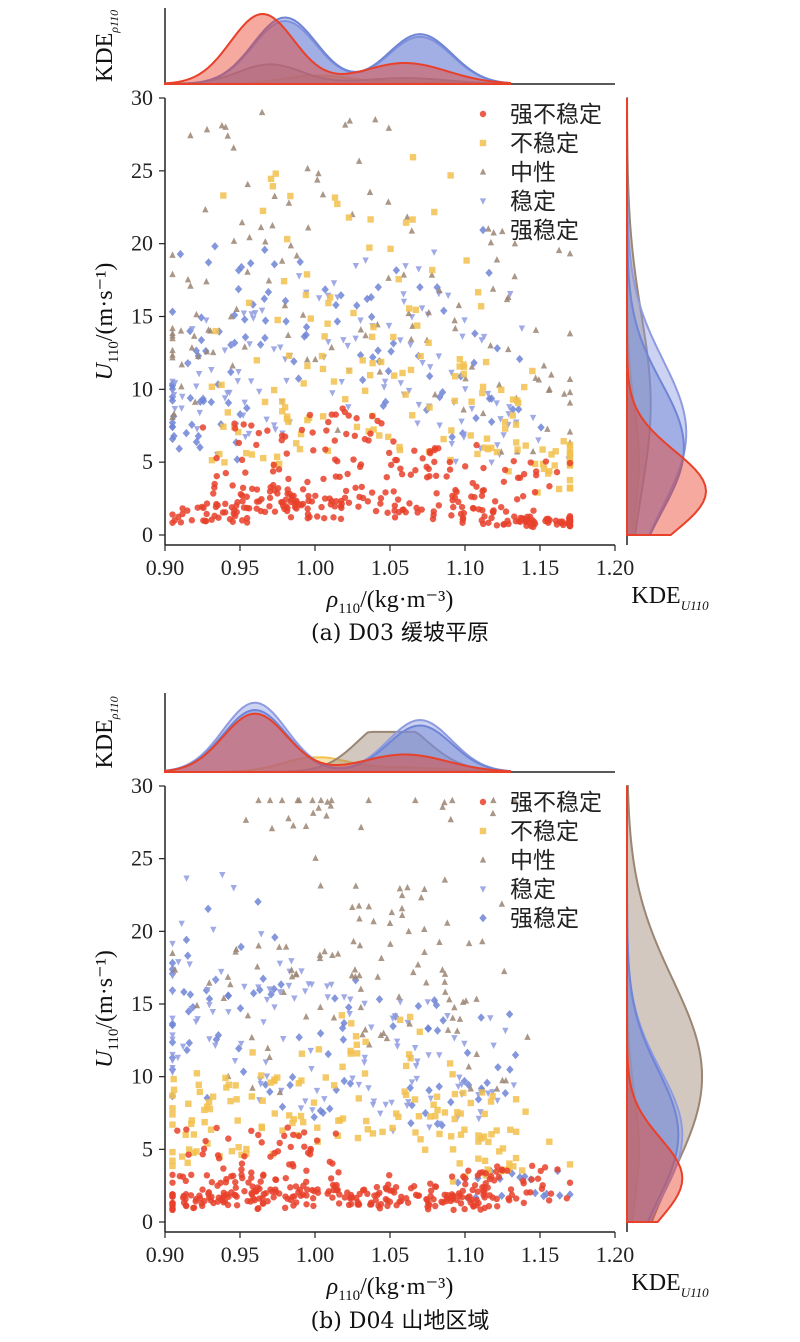  Describe the element at coordinates (114, 1040) in the screenshot. I see `y-label-sub: 110` at that location.